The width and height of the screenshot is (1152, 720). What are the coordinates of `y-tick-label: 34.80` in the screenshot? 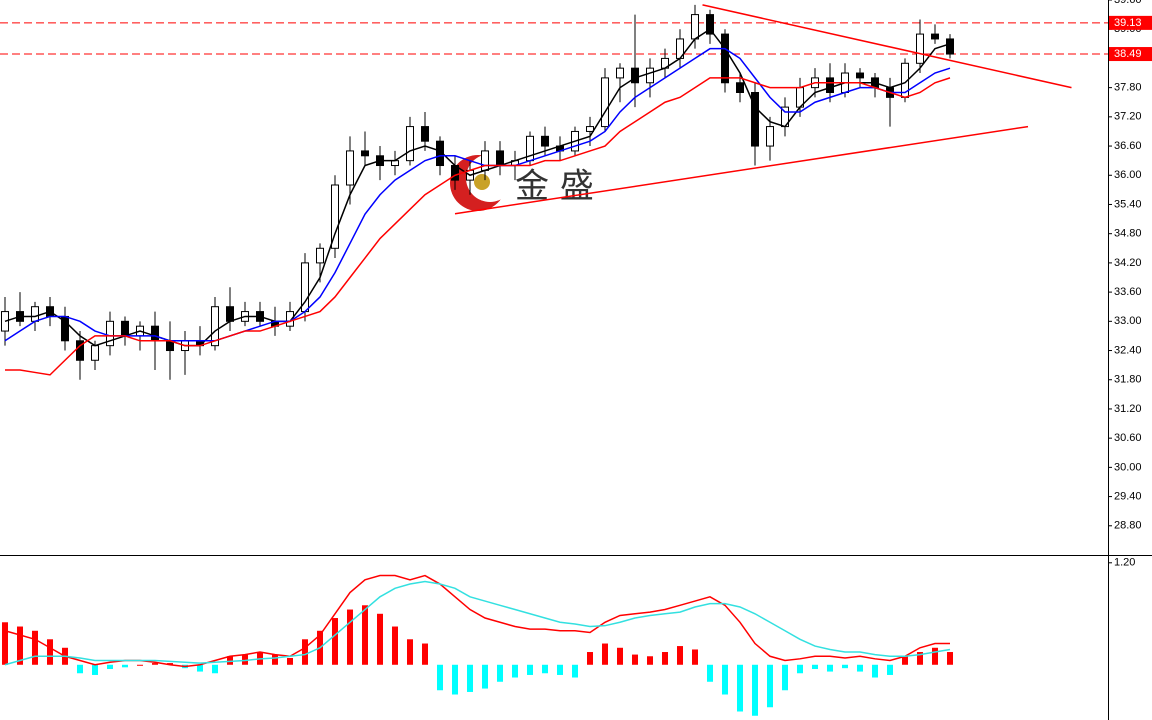 It's located at (1128, 234).